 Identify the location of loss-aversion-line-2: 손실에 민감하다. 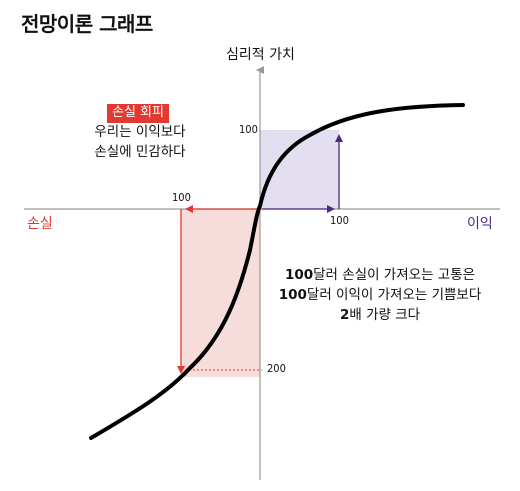
(140, 152).